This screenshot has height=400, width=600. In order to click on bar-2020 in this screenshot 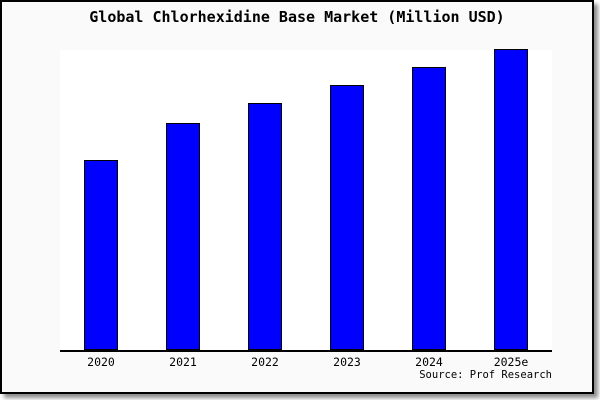, I will do `click(101, 255)`.